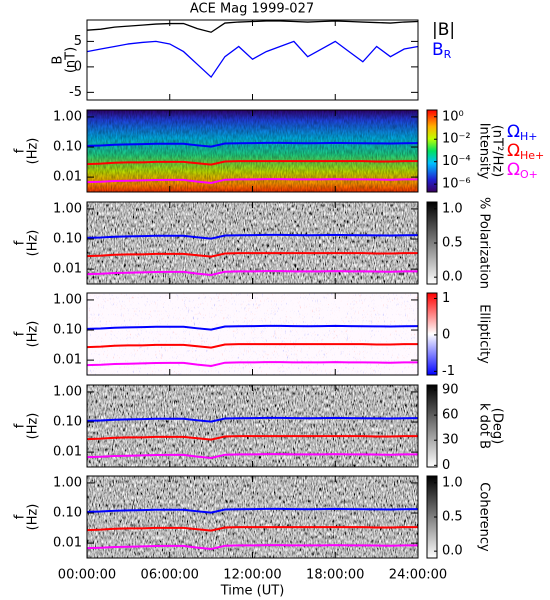  I want to click on legend-entry: |B|, so click(443, 30).